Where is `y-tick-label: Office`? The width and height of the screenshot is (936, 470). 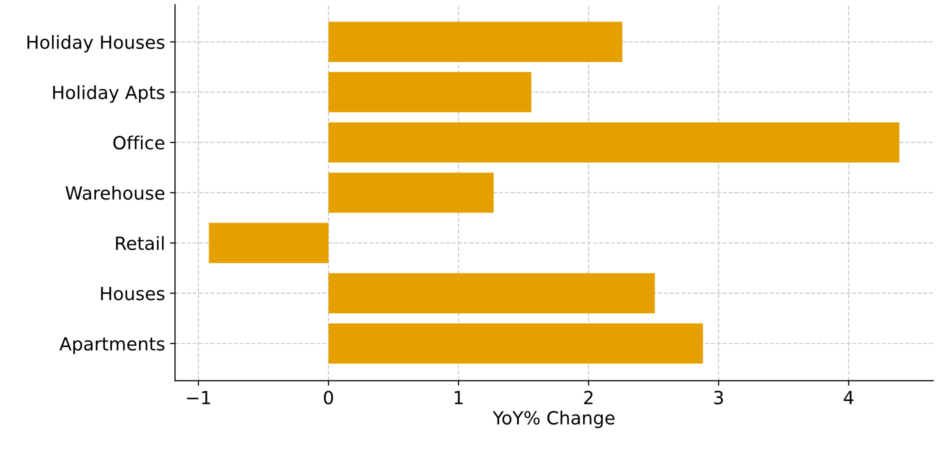
y-tick-label: Office is located at coordinates (138, 143).